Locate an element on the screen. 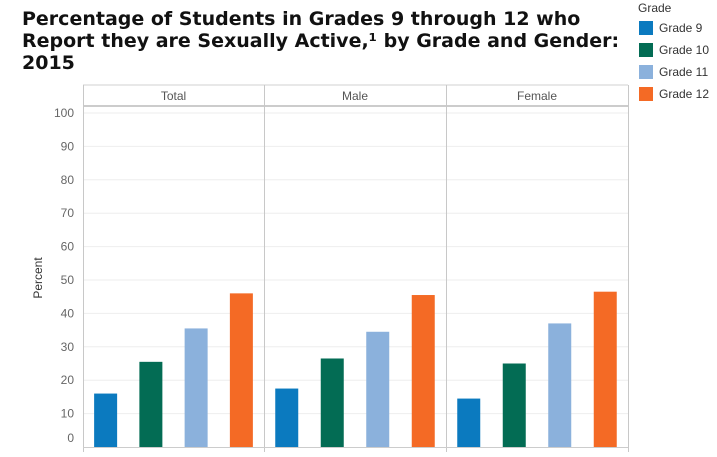  y-tick-label-40: 40 is located at coordinates (68, 313).